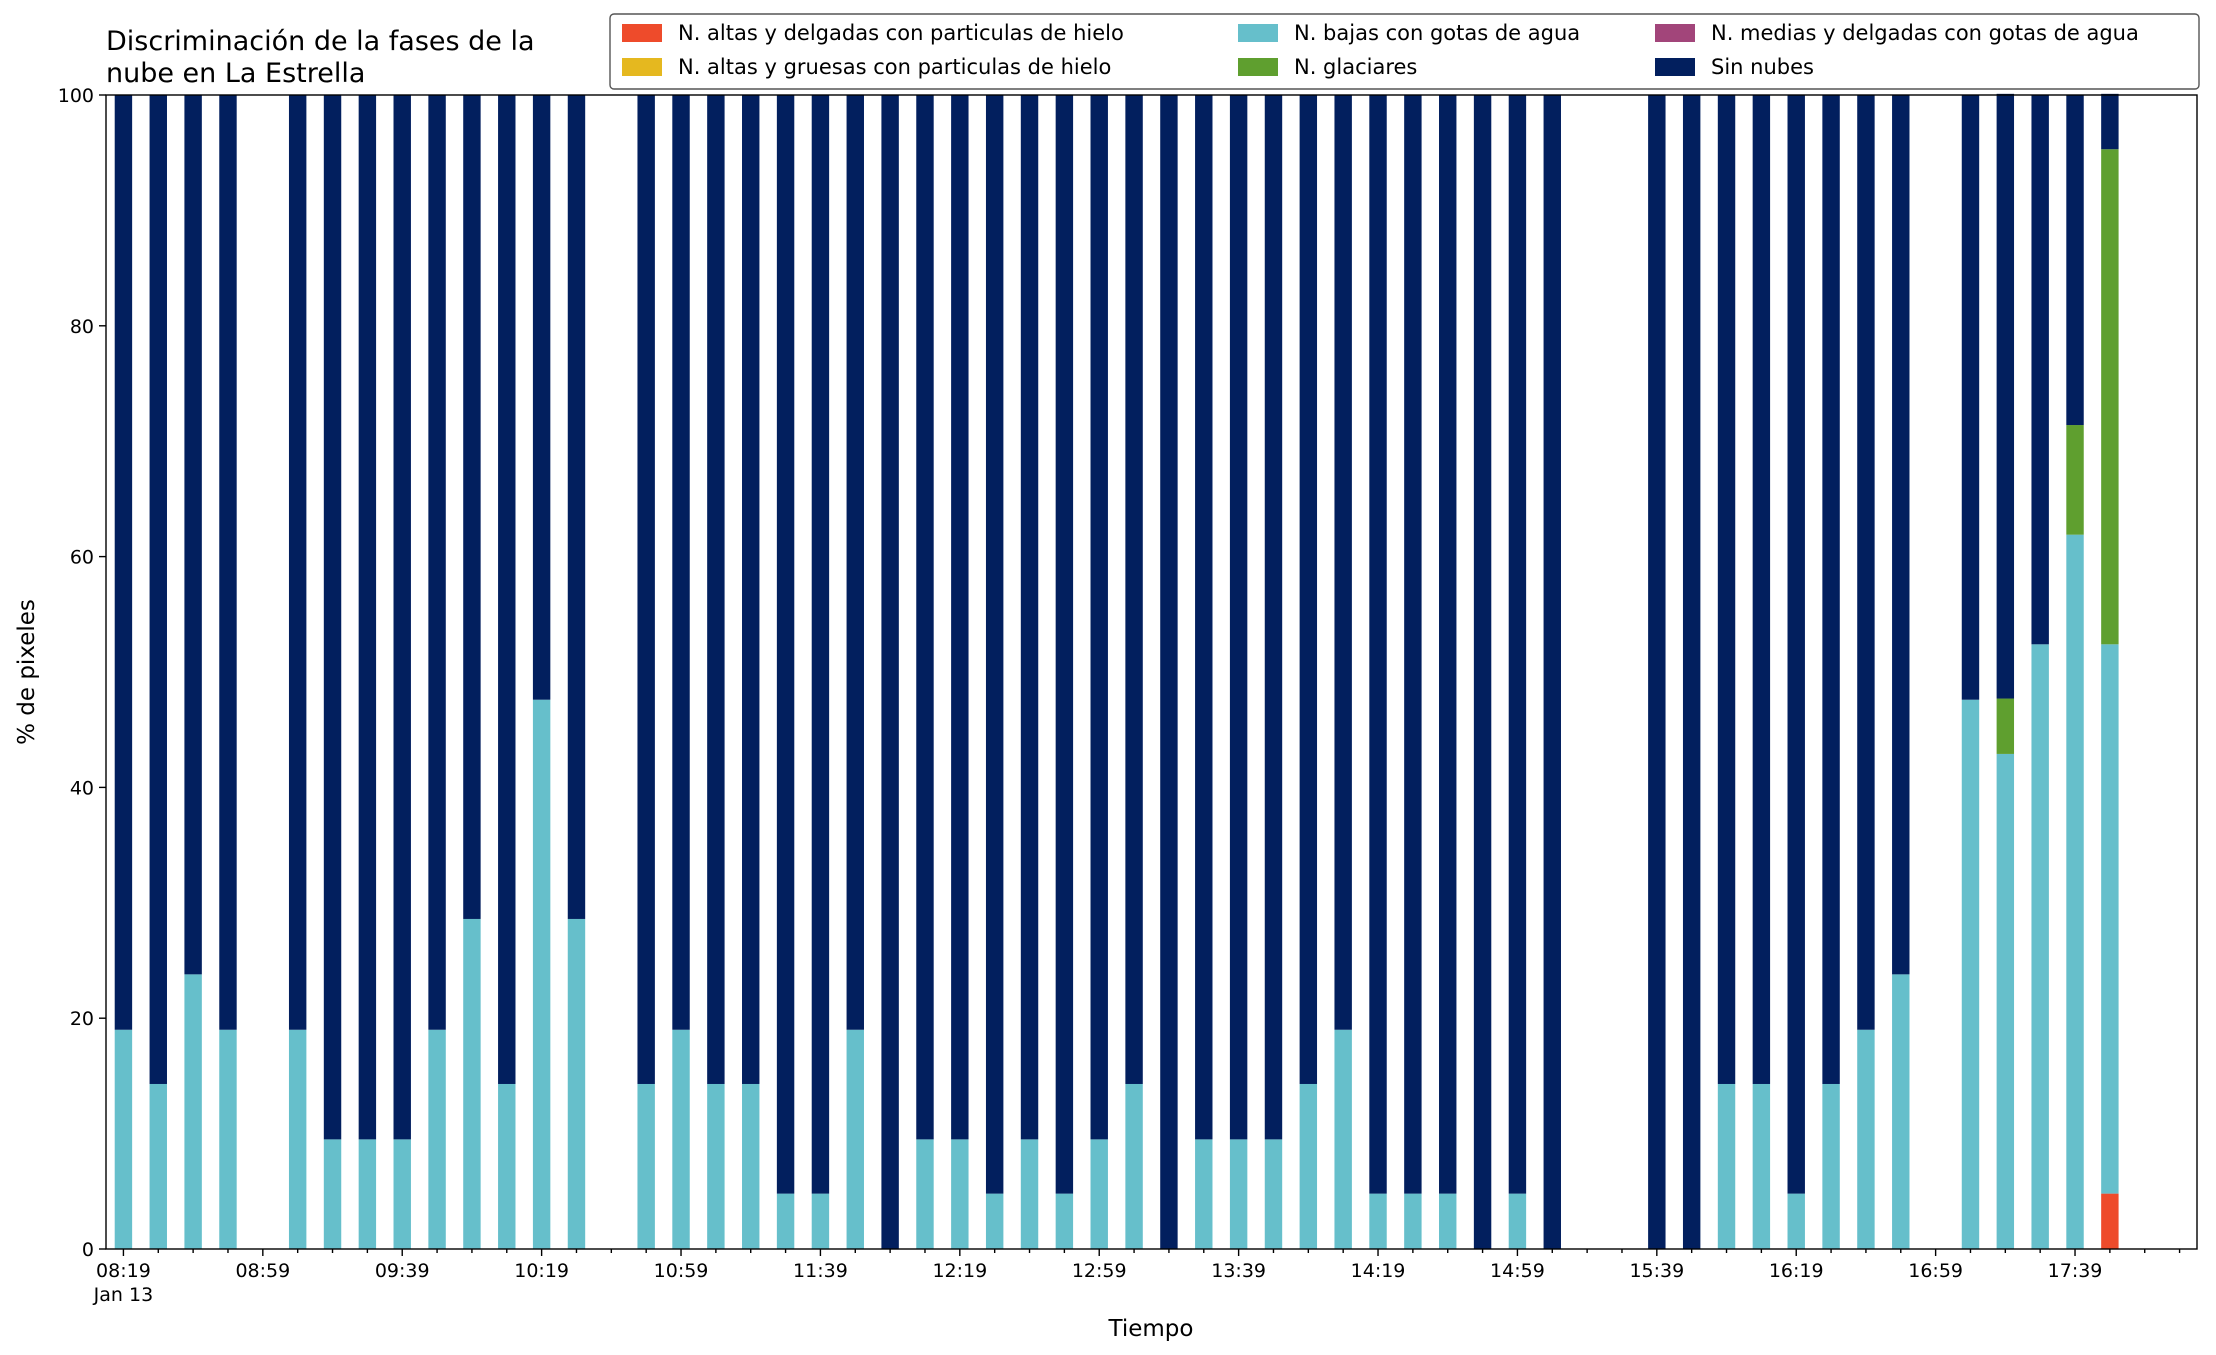 This screenshot has height=1355, width=2216. What do you see at coordinates (1762, 67) in the screenshot?
I see `legend-label: Sin nubes` at bounding box center [1762, 67].